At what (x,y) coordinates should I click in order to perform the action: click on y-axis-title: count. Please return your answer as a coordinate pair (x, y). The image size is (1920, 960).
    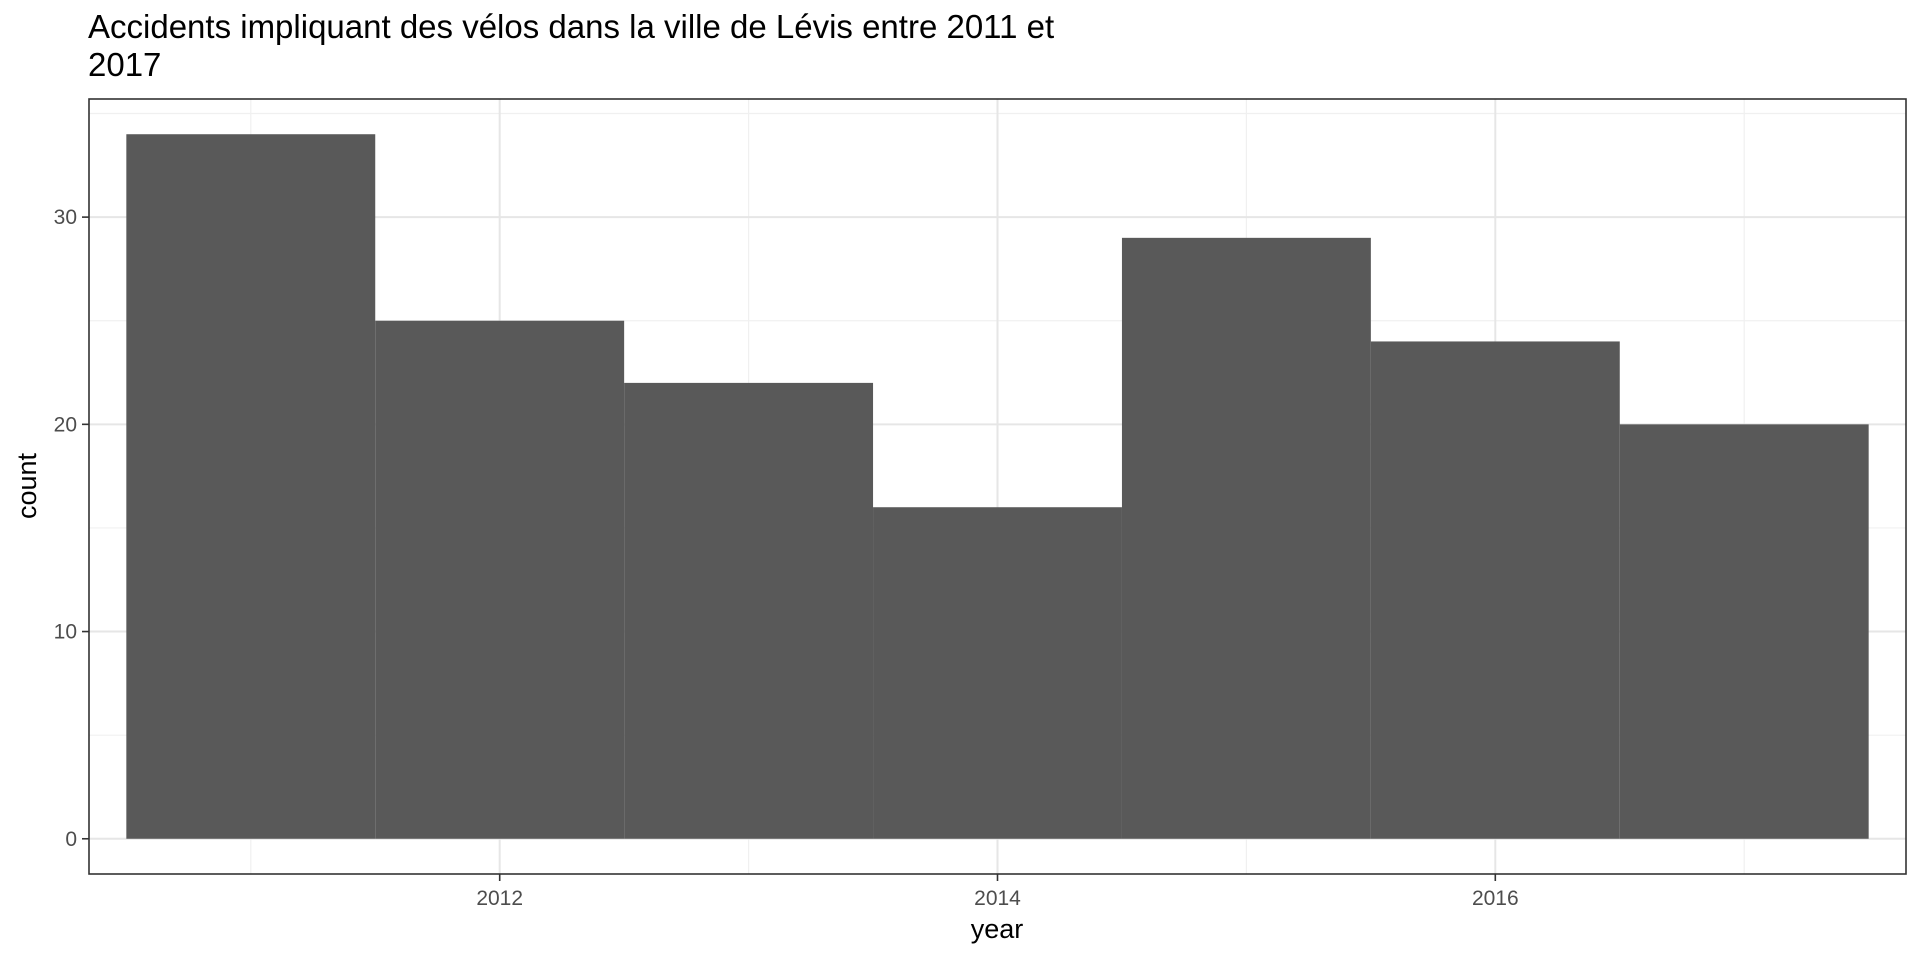
    Looking at the image, I should click on (27, 485).